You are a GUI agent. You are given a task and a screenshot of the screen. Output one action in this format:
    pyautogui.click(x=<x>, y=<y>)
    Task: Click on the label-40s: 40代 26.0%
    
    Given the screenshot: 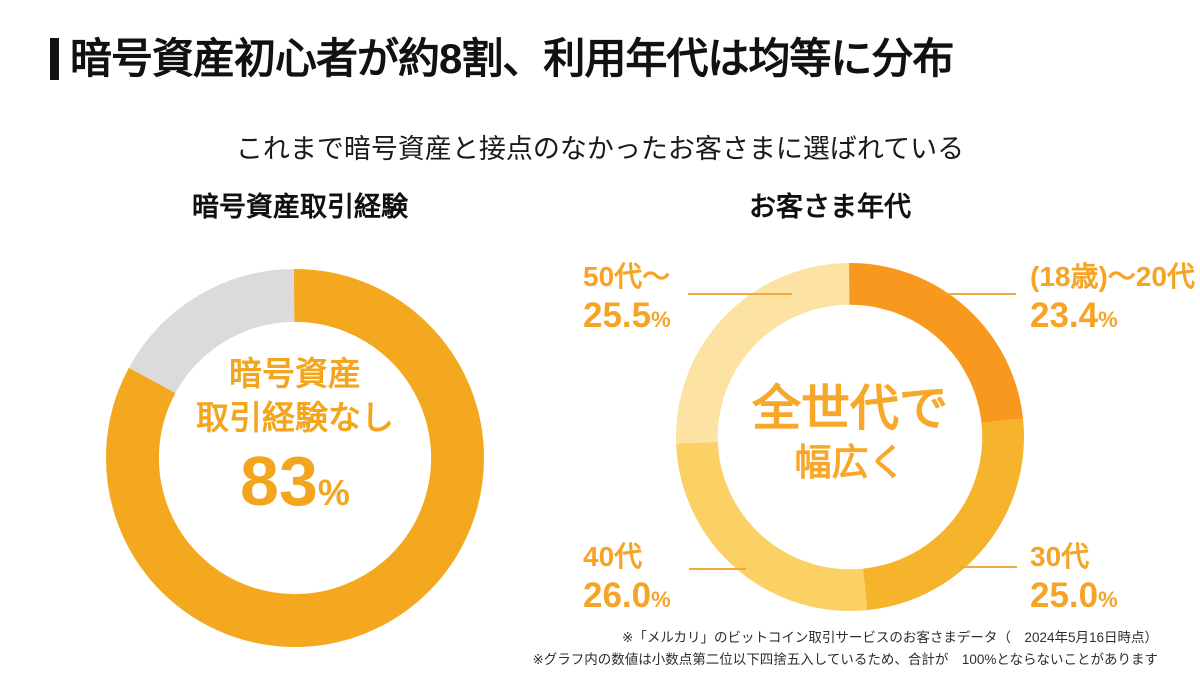 What is the action you would take?
    pyautogui.click(x=627, y=578)
    